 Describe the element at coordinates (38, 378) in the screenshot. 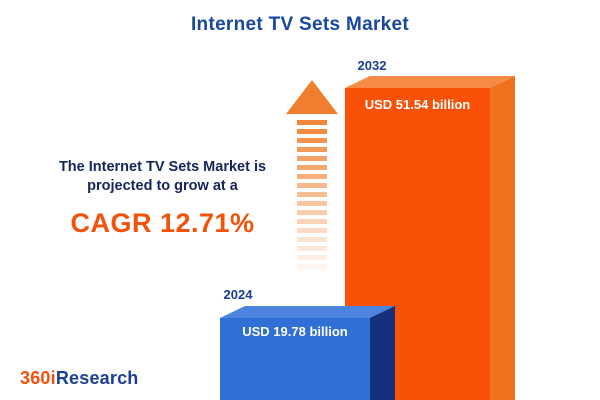

I see `brand-logo-prefix: 360i` at that location.